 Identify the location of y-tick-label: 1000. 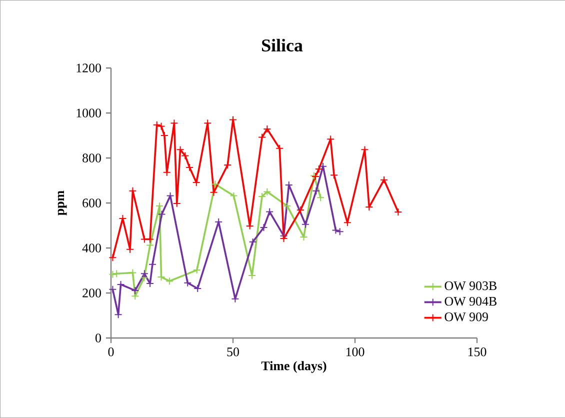
(88, 113).